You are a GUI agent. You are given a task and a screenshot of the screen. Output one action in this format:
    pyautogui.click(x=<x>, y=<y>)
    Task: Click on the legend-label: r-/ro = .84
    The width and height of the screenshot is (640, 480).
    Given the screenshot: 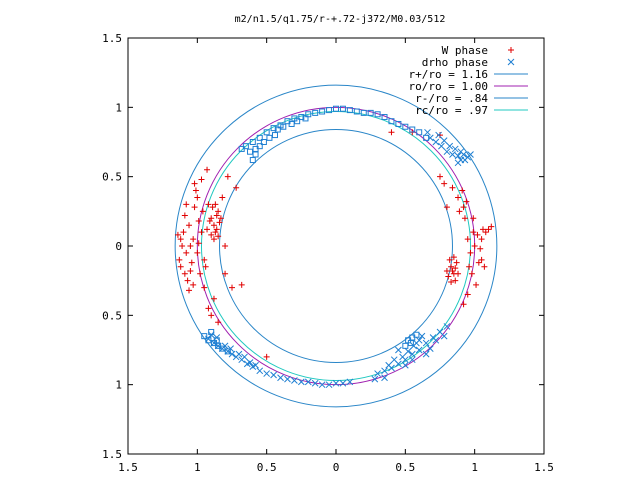 What is the action you would take?
    pyautogui.click(x=451, y=98)
    